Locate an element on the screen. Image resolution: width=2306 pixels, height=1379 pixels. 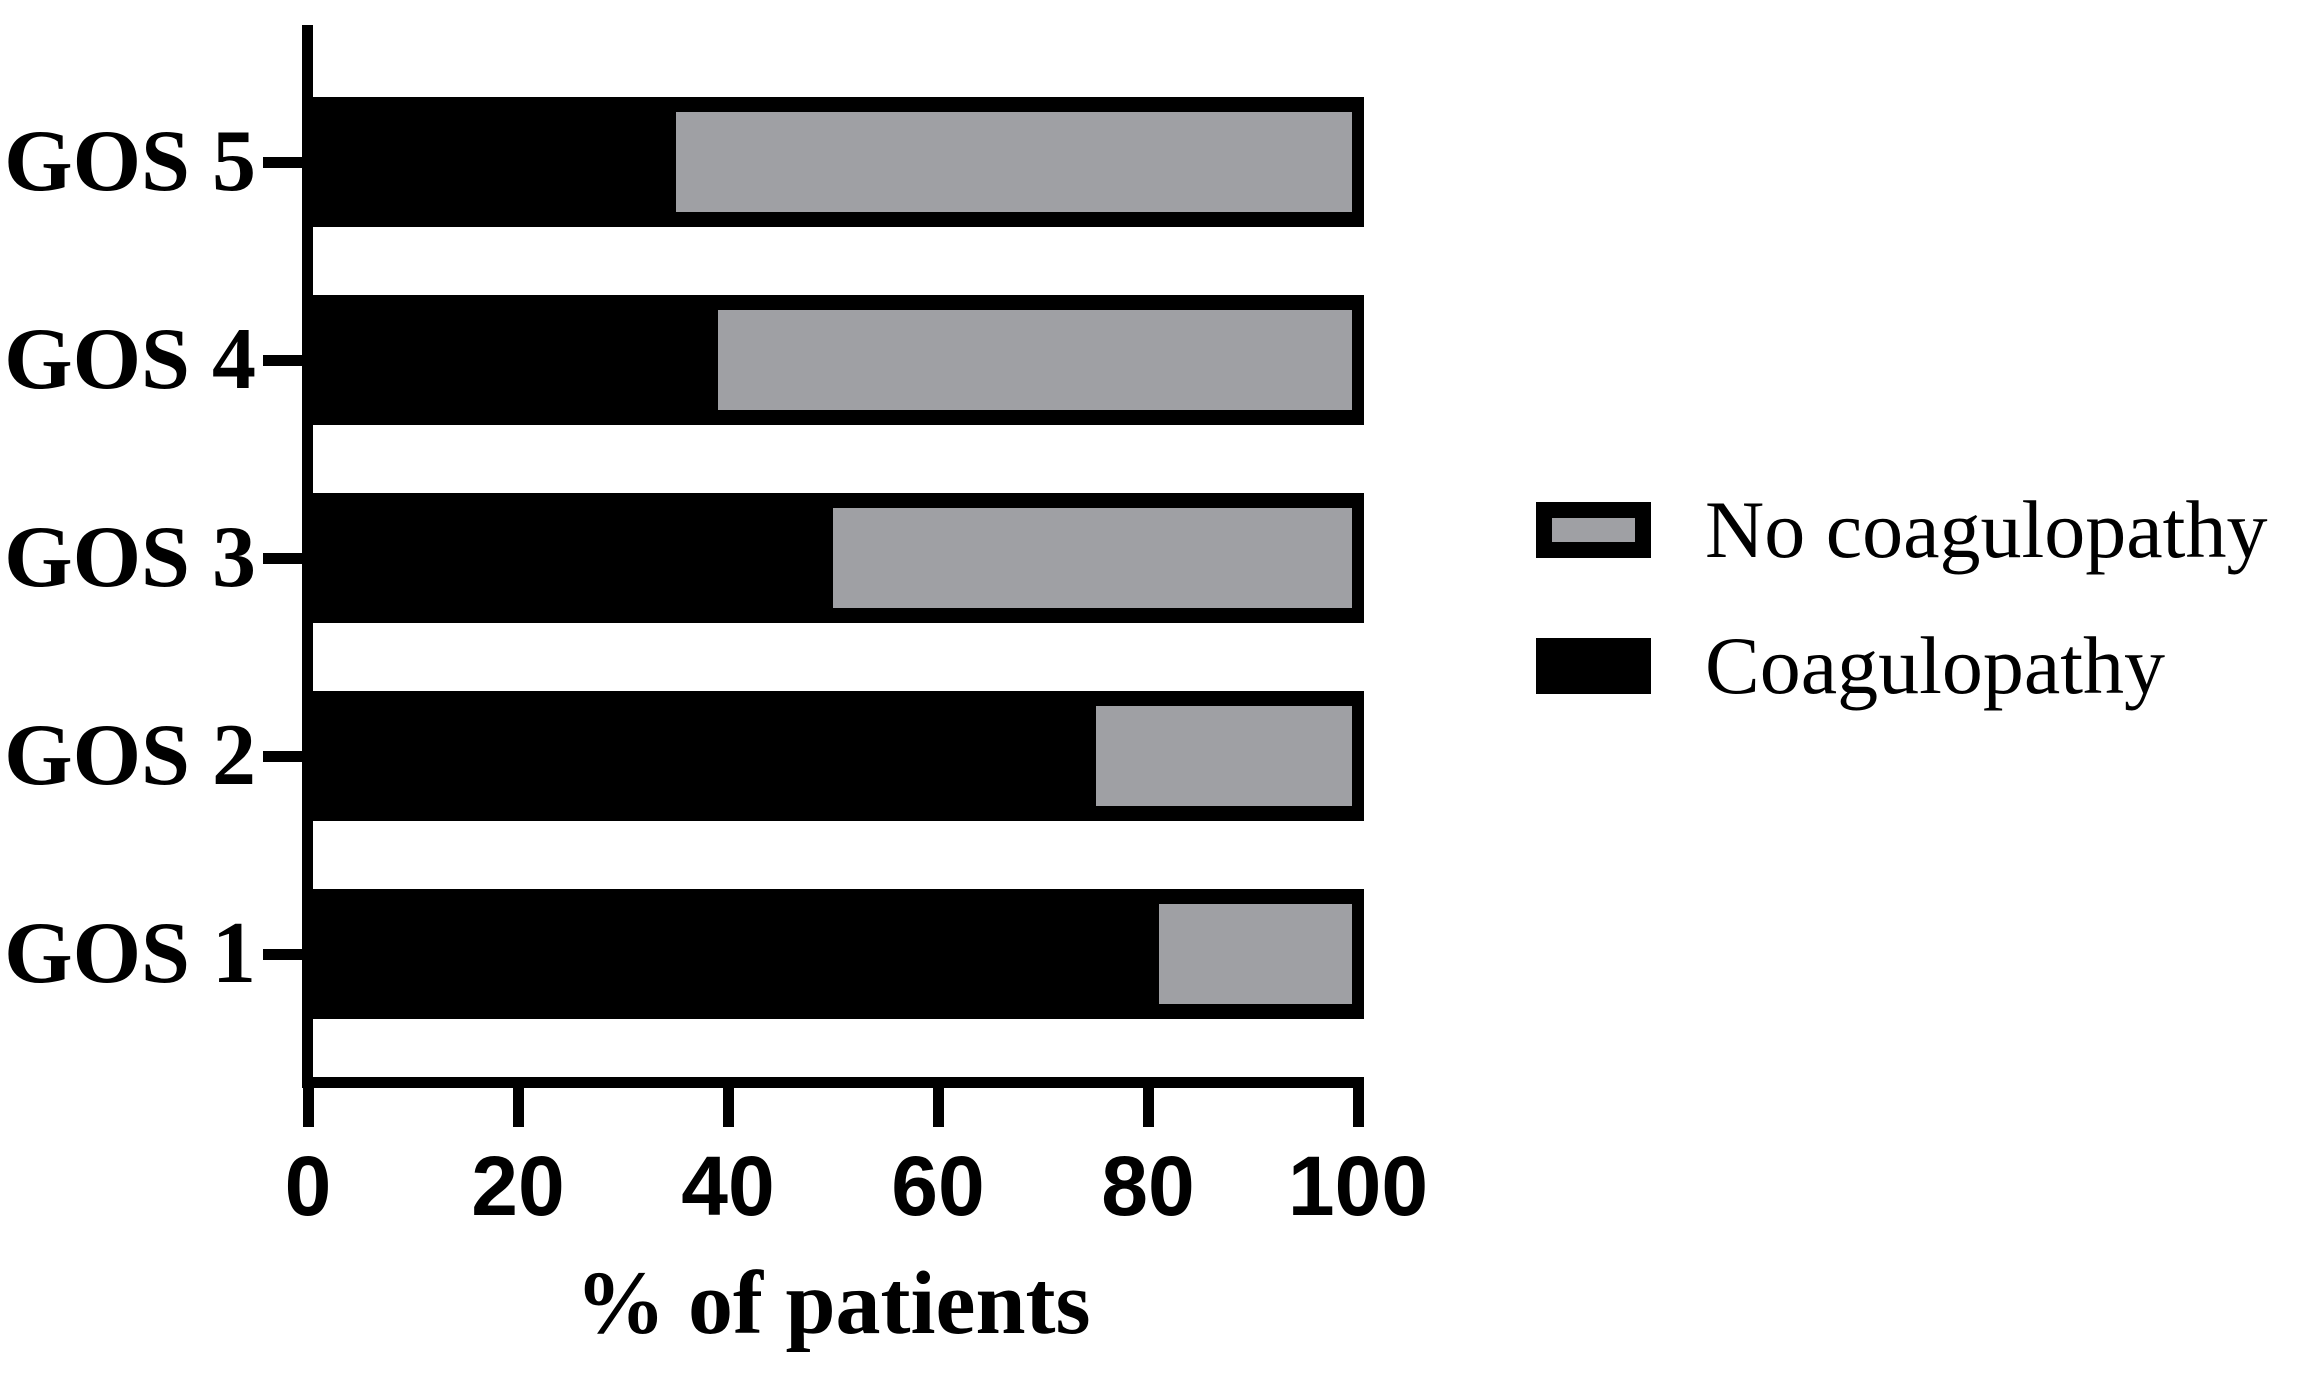
category-label: GOS 3 is located at coordinates (130, 557).